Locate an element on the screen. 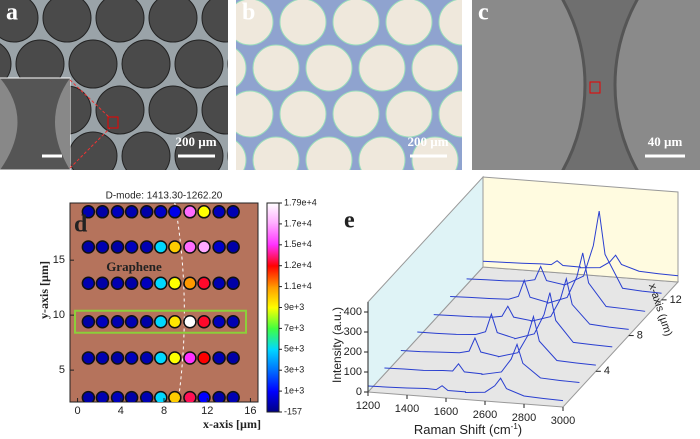 This screenshot has height=439, width=700. scale-bar-label: 200 µm is located at coordinates (427, 141).